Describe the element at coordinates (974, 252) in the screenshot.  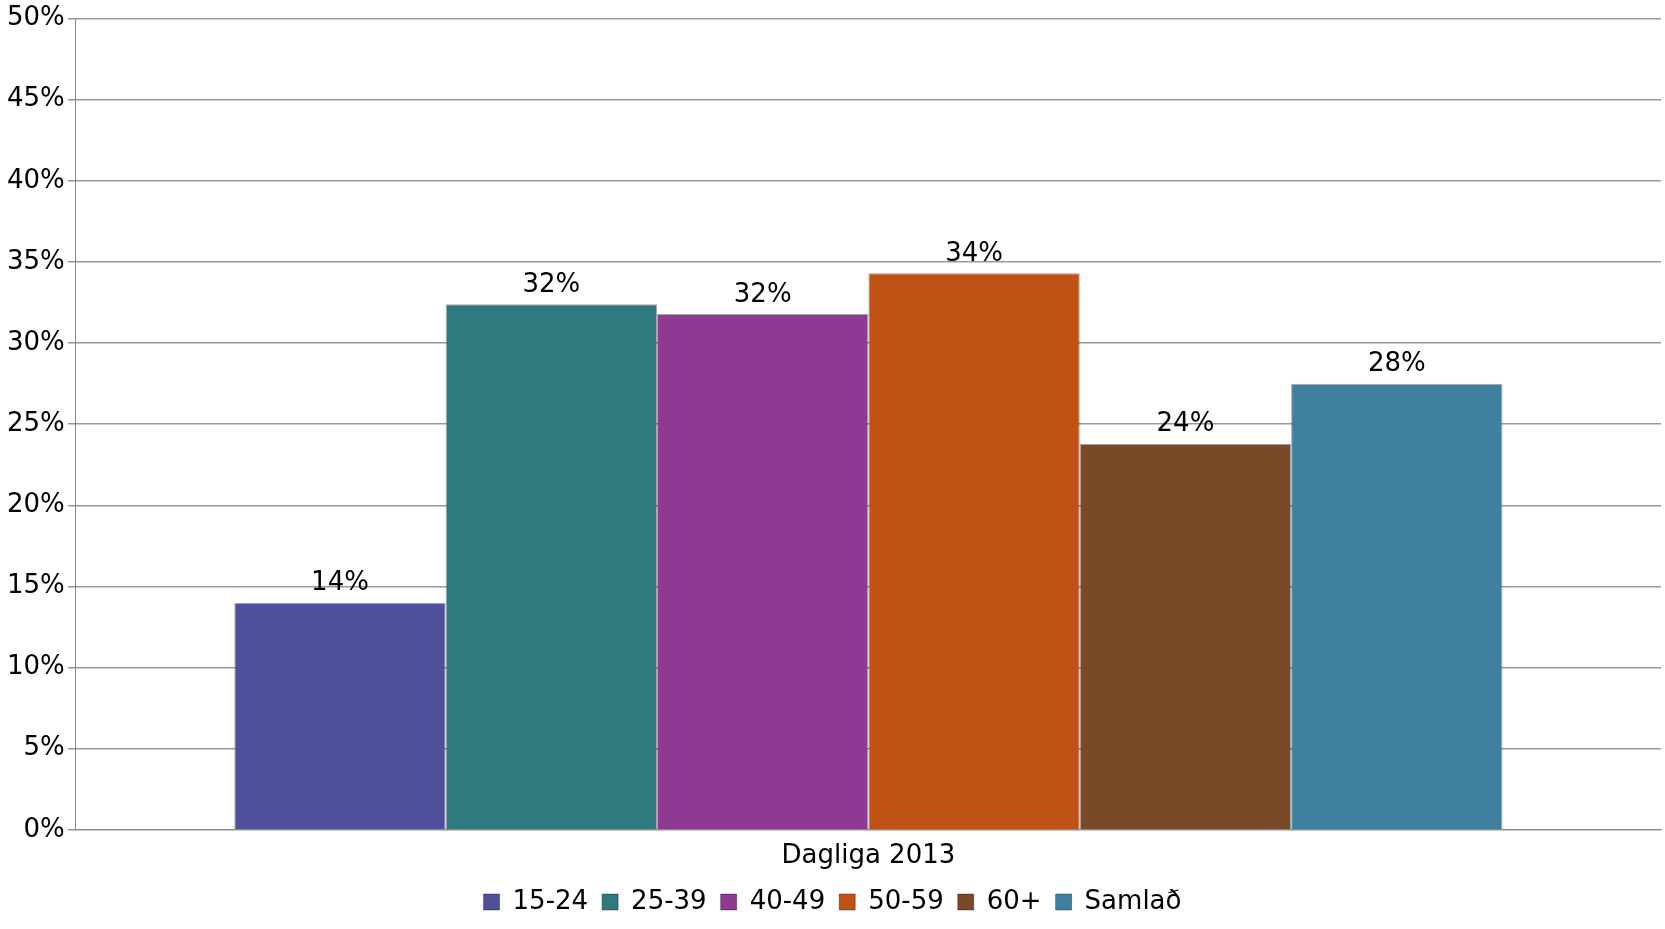
I see `data-label: 34%` at that location.